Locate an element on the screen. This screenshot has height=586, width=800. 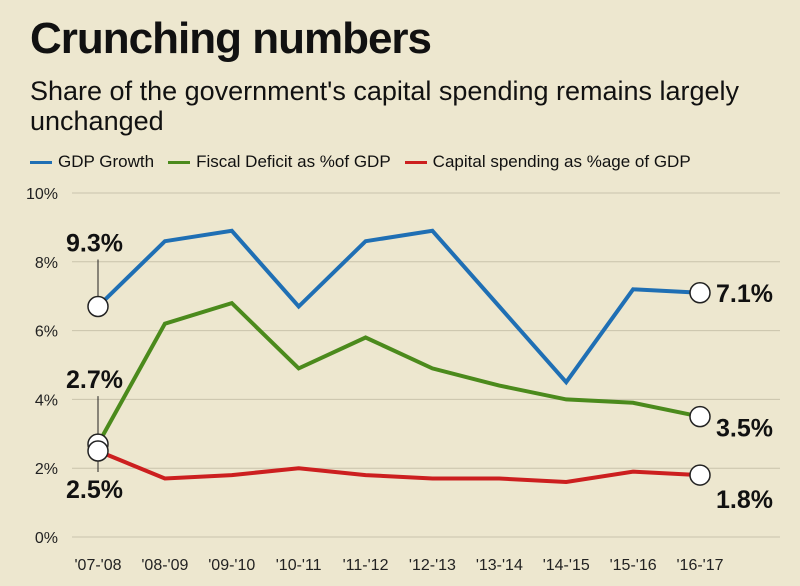
x-tick-label: '07-'08 is located at coordinates (97, 565).